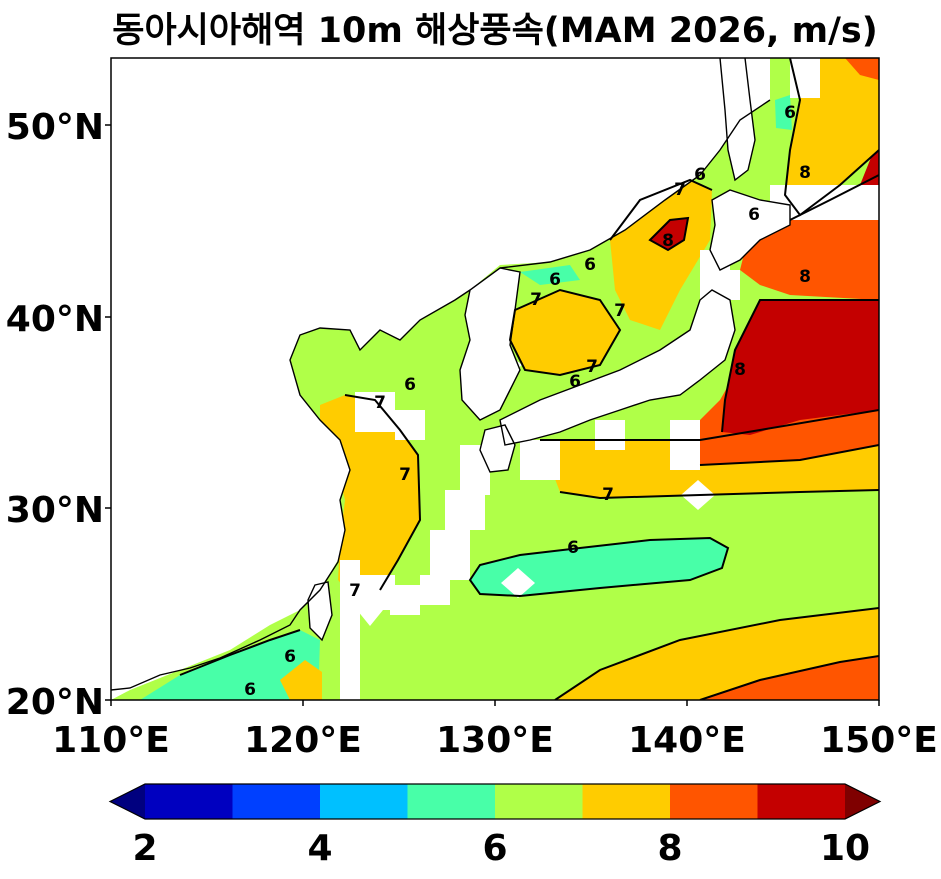 This screenshot has height=879, width=941. Describe the element at coordinates (661, 209) in the screenshot. I see `contour-7-sea-of-japan-north` at that location.